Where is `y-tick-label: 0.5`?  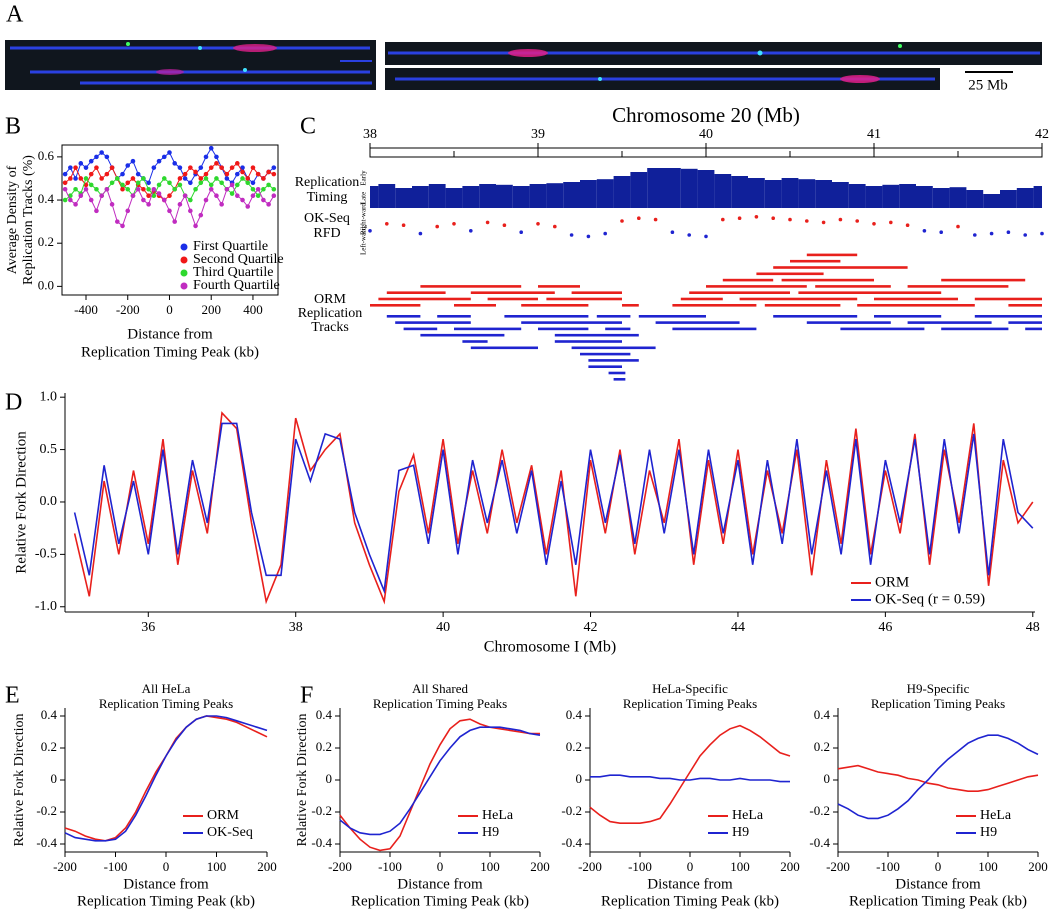
y-tick-label: 0.5 is located at coordinates (49, 449).